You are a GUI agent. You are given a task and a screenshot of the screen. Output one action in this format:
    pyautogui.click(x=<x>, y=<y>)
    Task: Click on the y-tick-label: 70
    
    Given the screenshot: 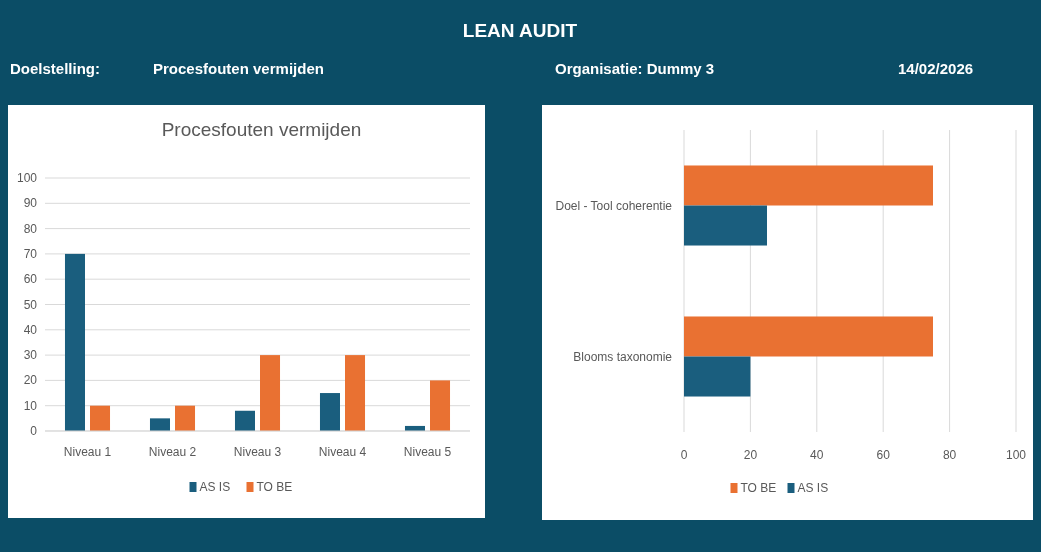 What is the action you would take?
    pyautogui.click(x=30, y=253)
    